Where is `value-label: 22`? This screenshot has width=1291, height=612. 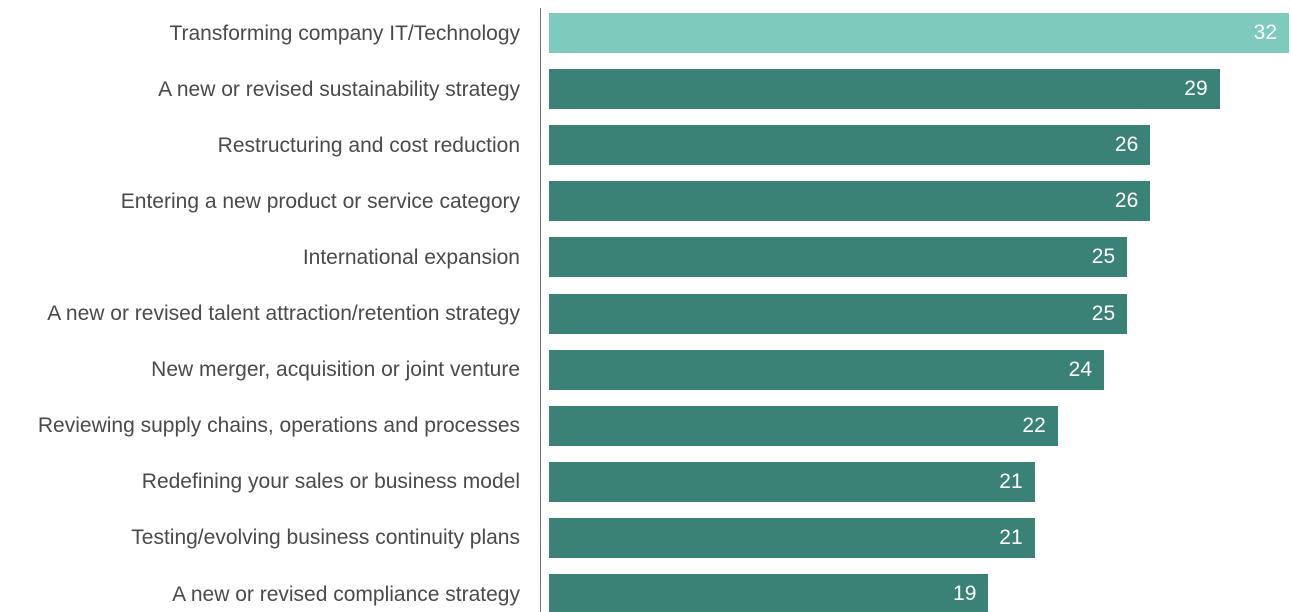 value-label: 22 is located at coordinates (1034, 425).